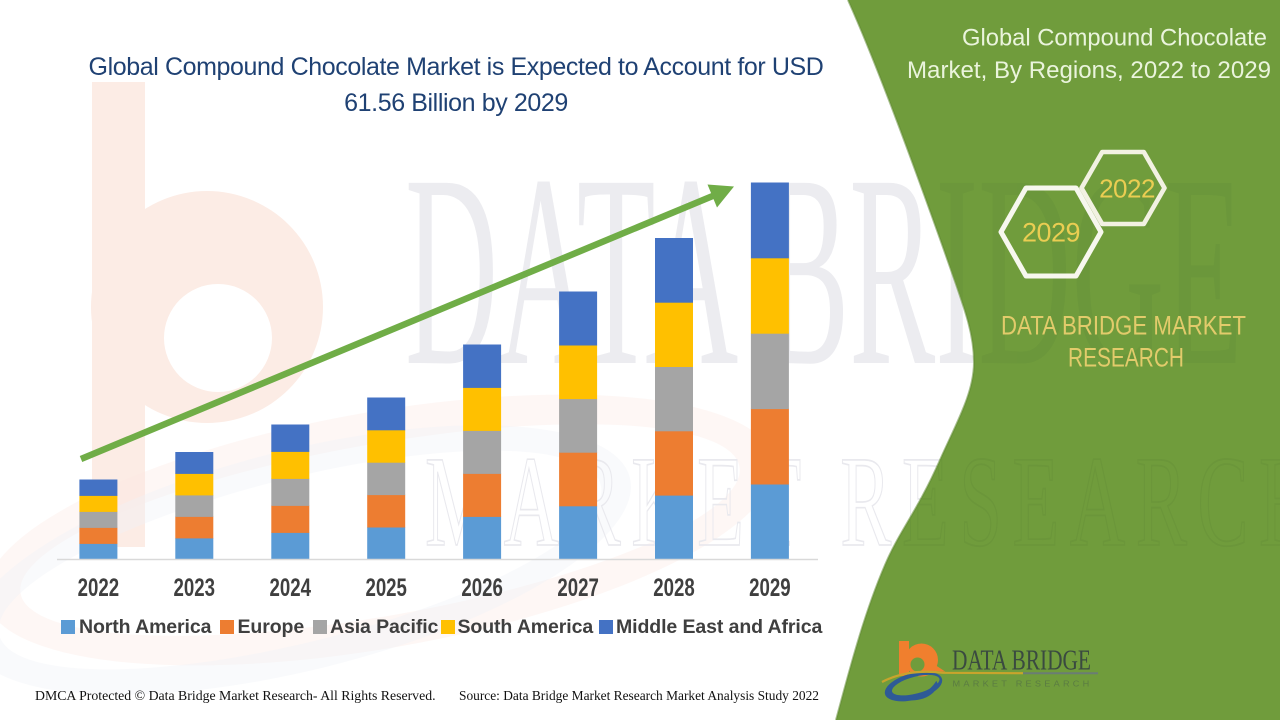 The width and height of the screenshot is (1280, 720). I want to click on svg-text: DATA BRIDGE, so click(1021, 661).